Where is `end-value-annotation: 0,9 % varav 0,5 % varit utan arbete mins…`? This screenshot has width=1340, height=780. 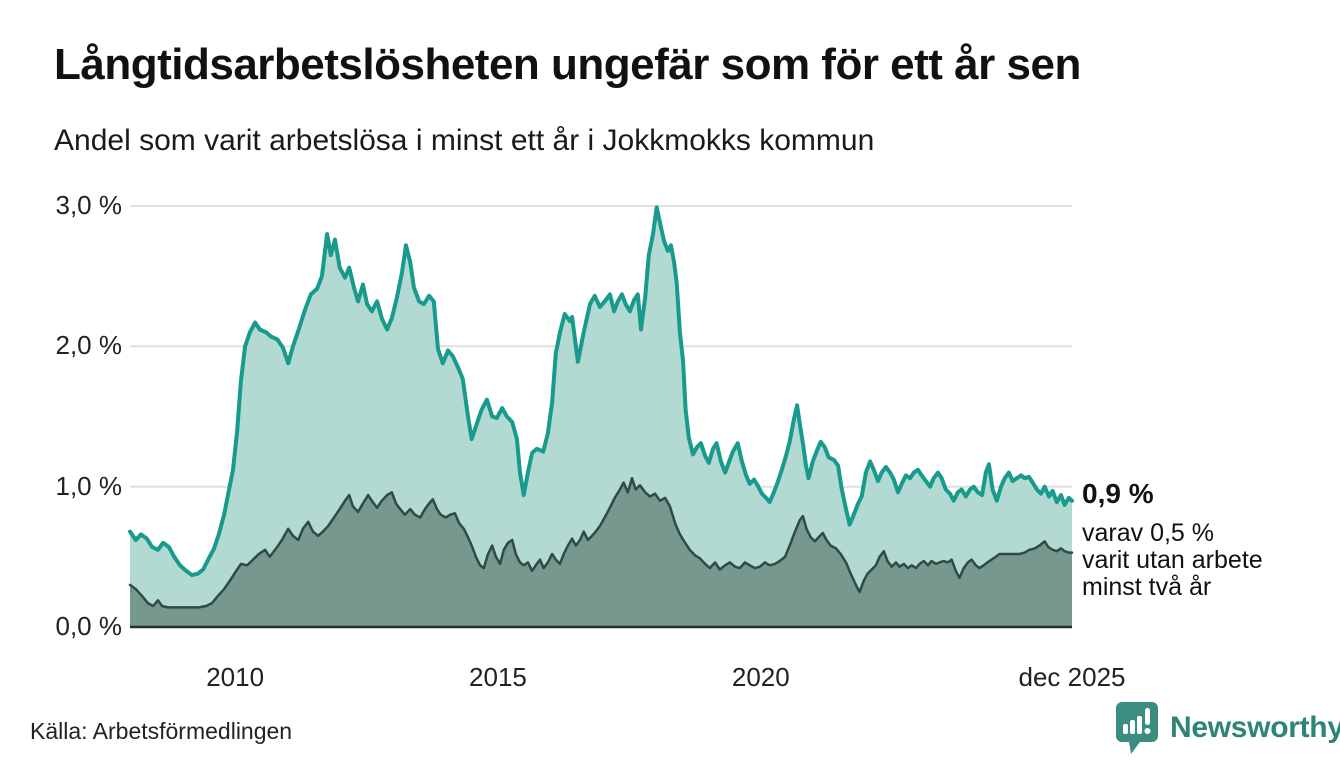 end-value-annotation: 0,9 % varav 0,5 % varit utan arbete mins… is located at coordinates (1207, 539).